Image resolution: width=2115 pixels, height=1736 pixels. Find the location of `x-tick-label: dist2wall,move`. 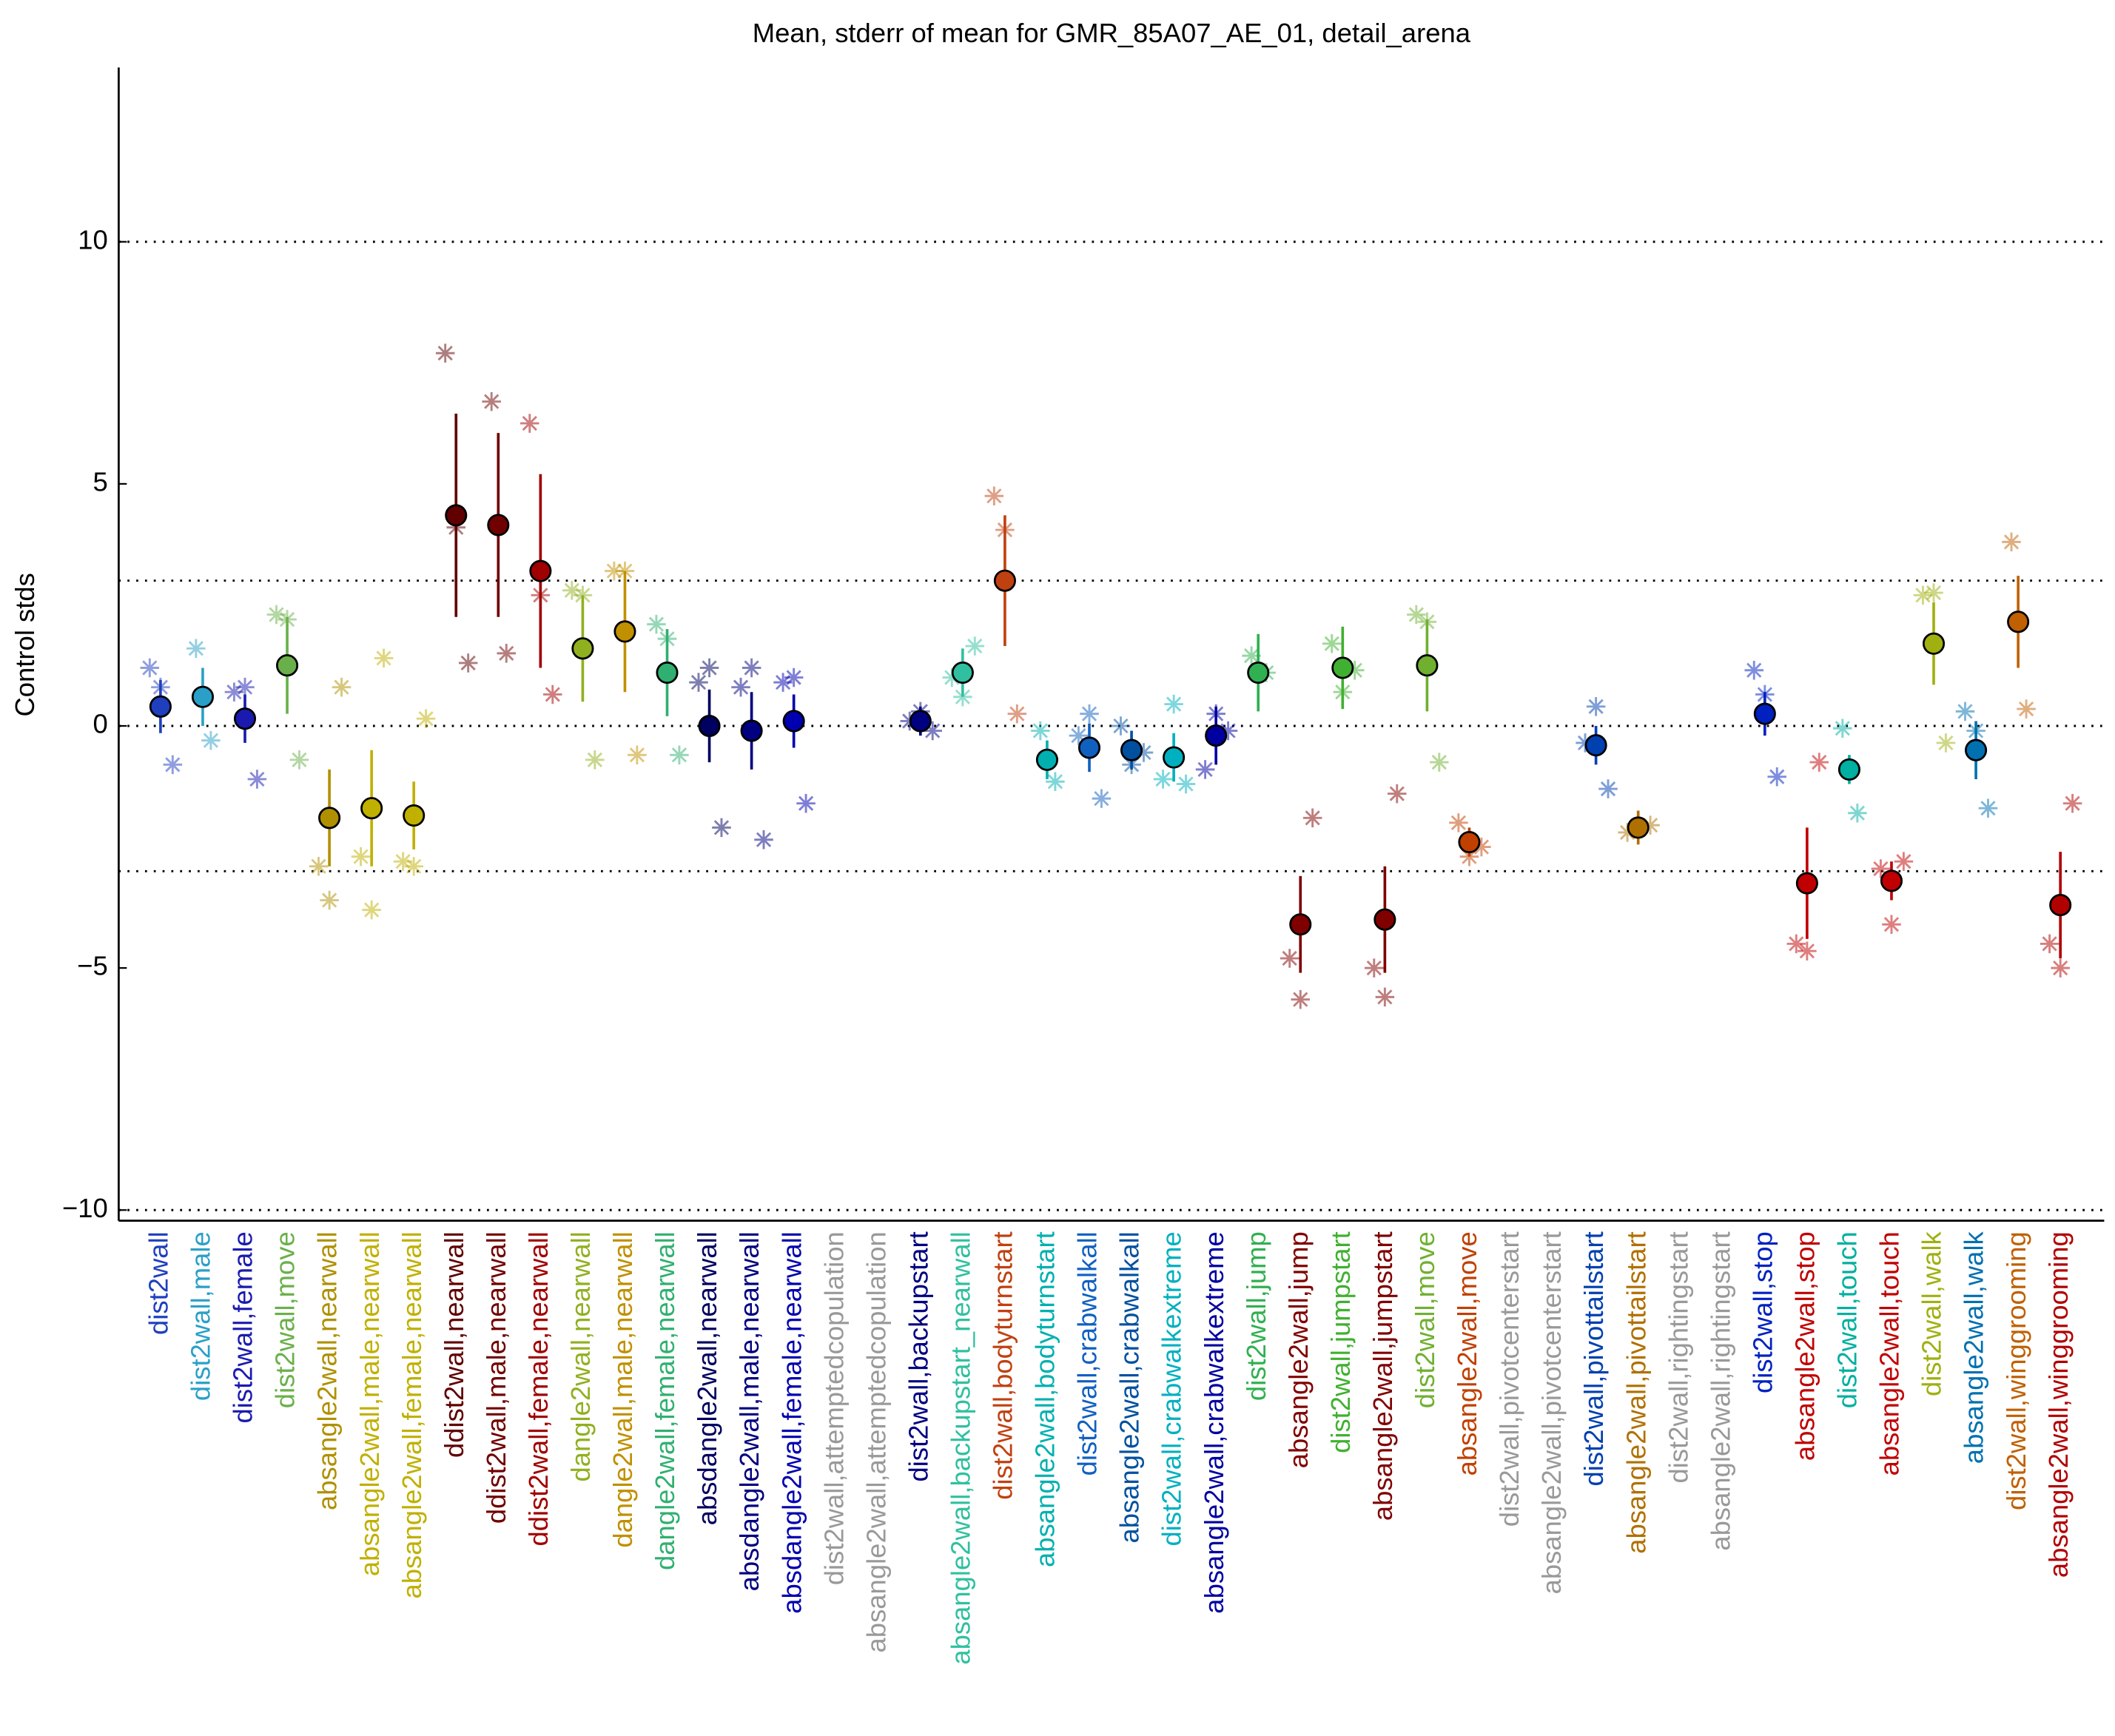

x-tick-label: dist2wall,move is located at coordinates (1425, 1319).